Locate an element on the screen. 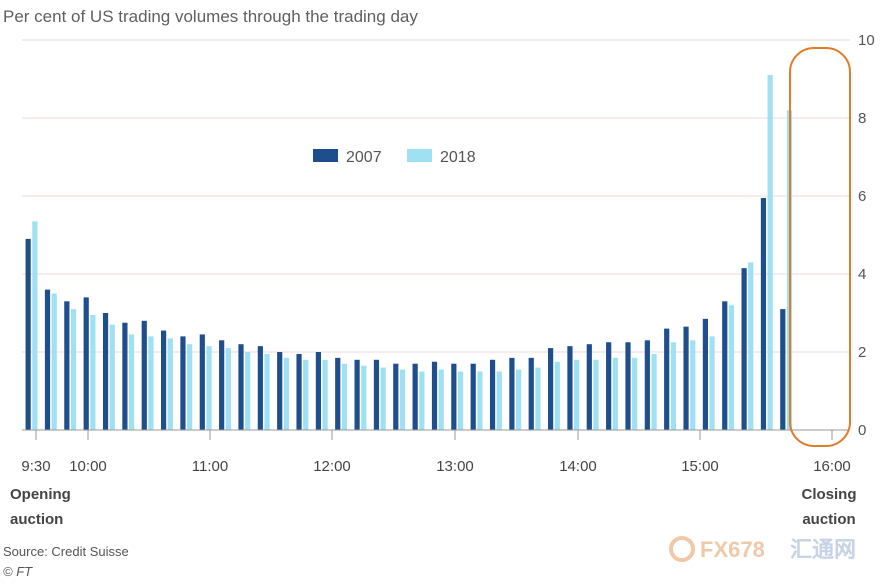 This screenshot has height=585, width=890. legend-swatch-2018 is located at coordinates (419, 155).